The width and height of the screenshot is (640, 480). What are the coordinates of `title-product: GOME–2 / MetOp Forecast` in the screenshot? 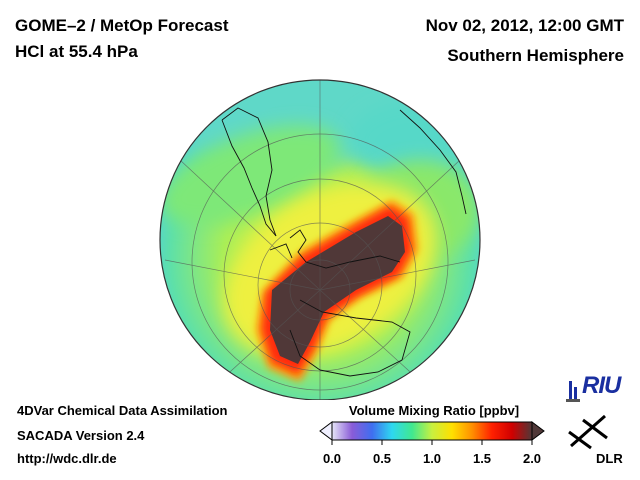 It's located at (122, 25).